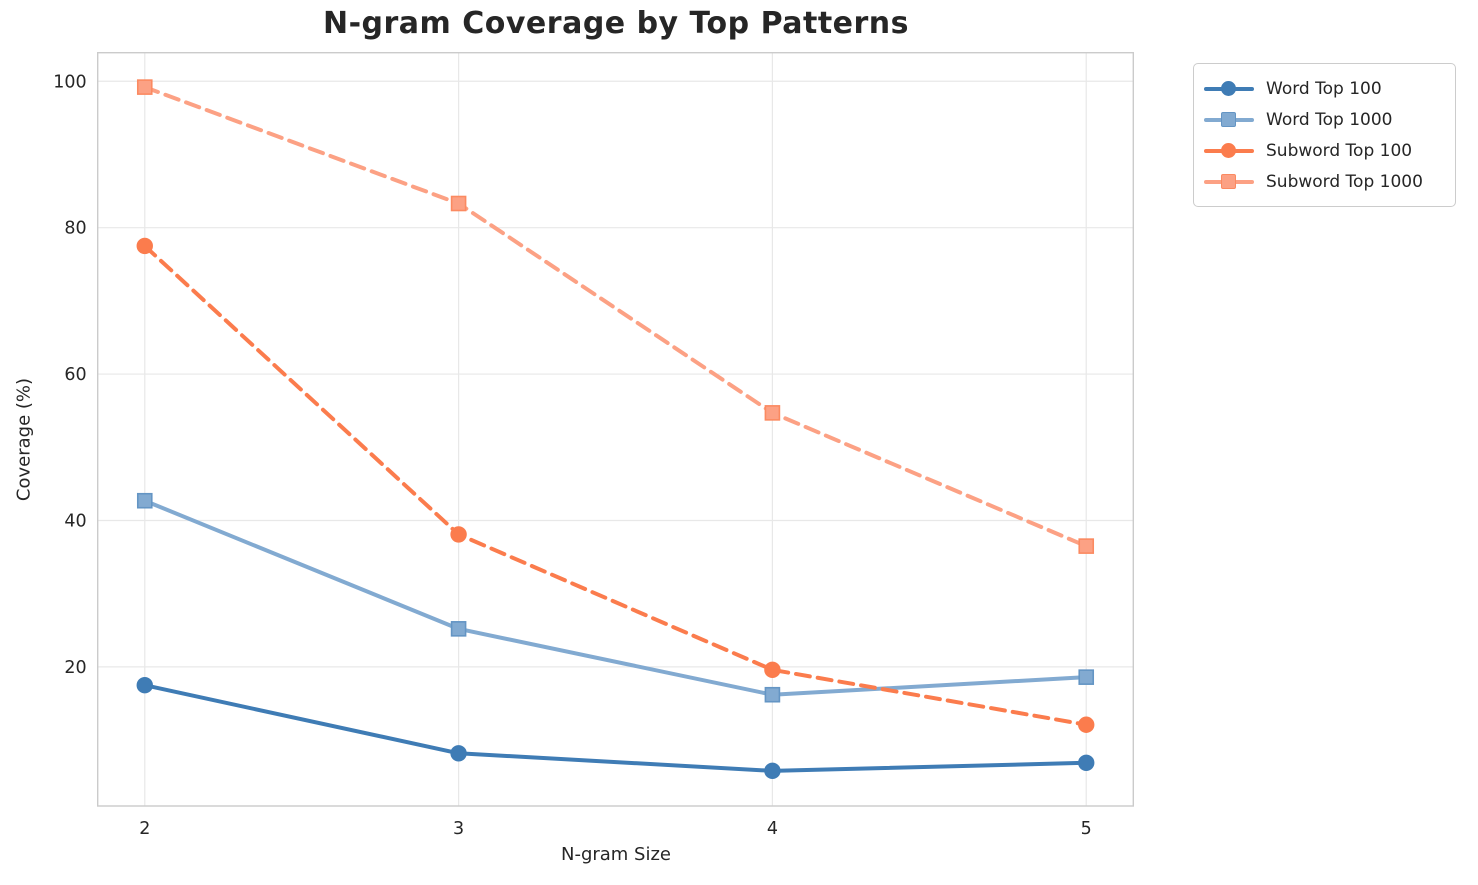  What do you see at coordinates (616, 854) in the screenshot?
I see `x-axis-label: N-gram Size` at bounding box center [616, 854].